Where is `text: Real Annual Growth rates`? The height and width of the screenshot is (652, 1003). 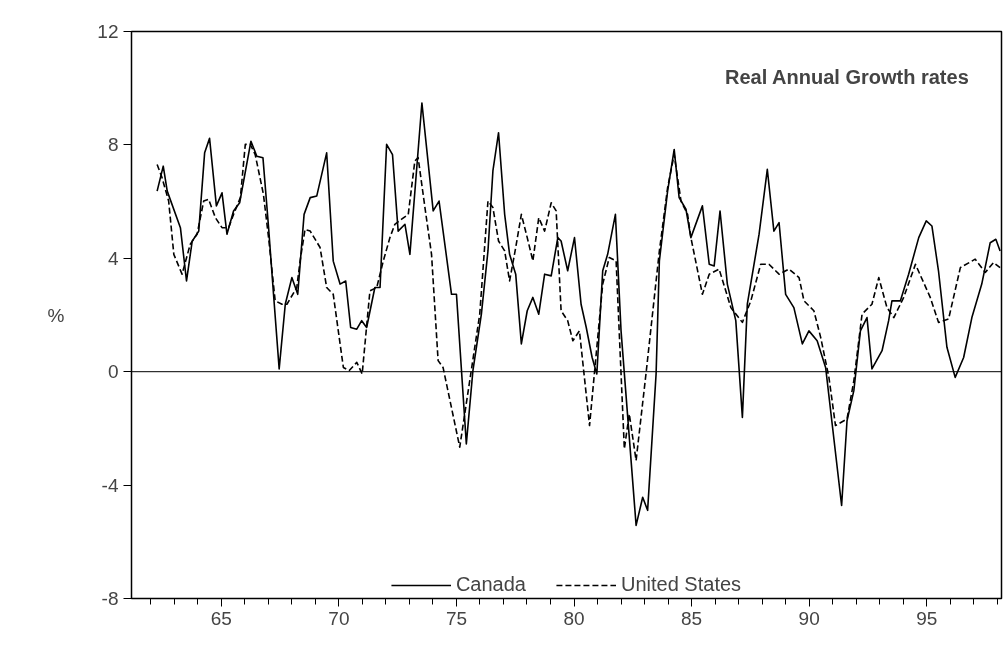 text: Real Annual Growth rates is located at coordinates (847, 76).